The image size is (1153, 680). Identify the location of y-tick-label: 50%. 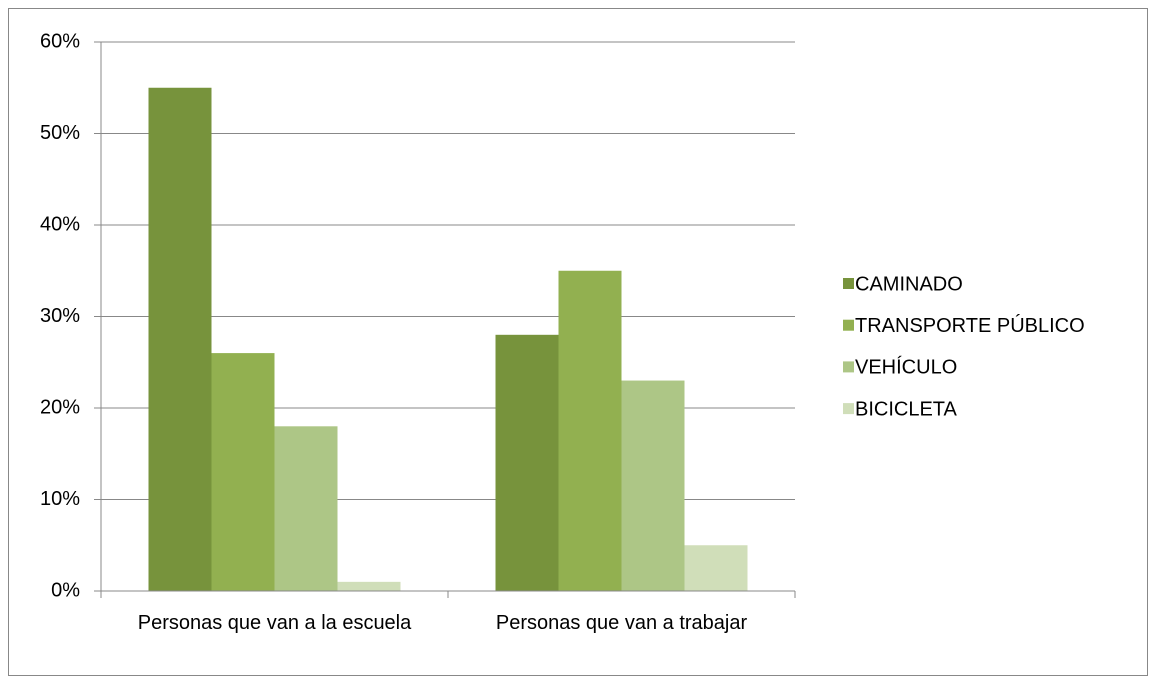
(60, 133).